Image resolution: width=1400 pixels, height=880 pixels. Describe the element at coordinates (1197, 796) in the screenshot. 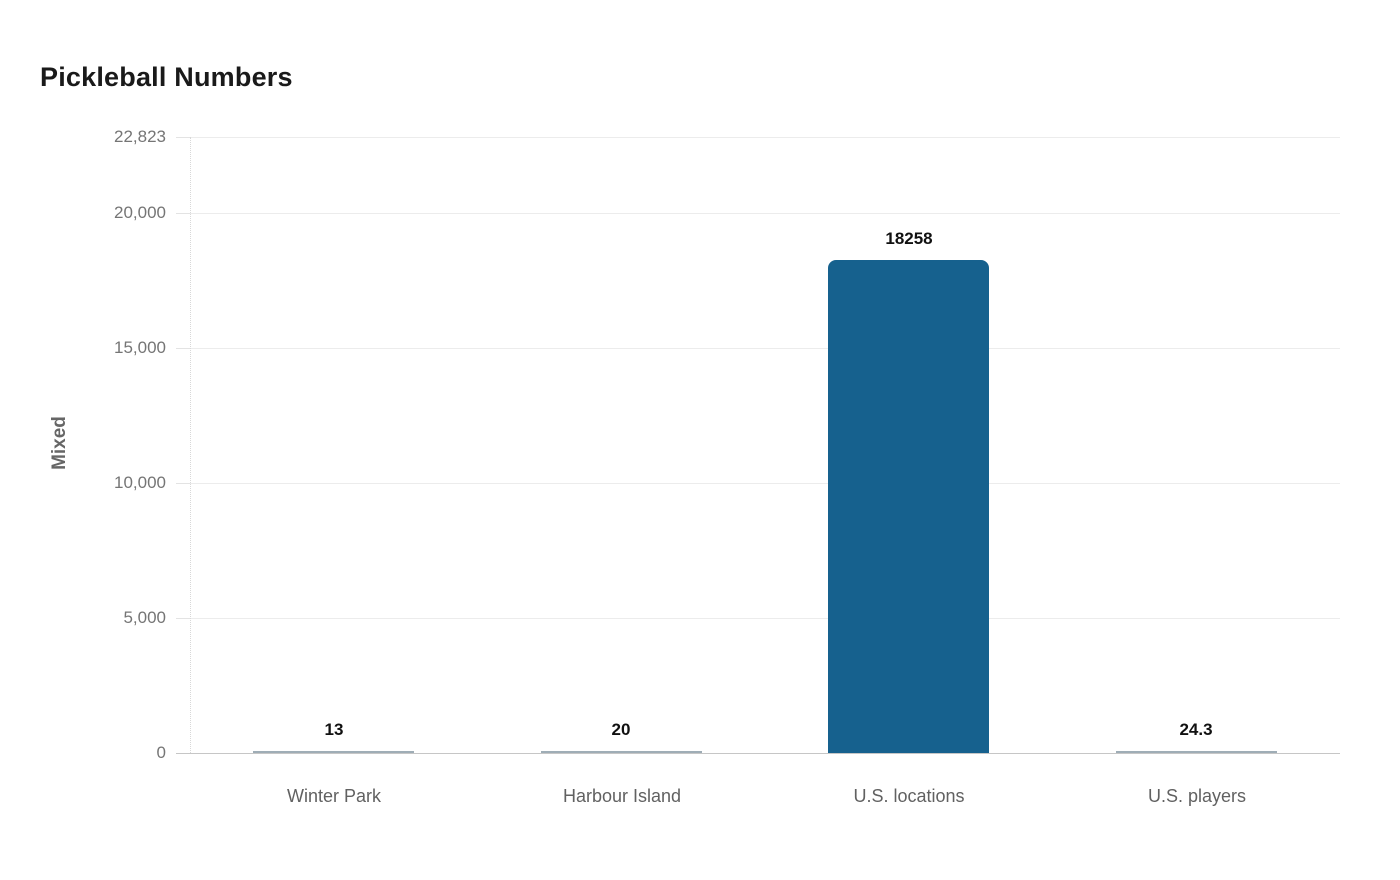

I see `category-label: U.S. players` at that location.